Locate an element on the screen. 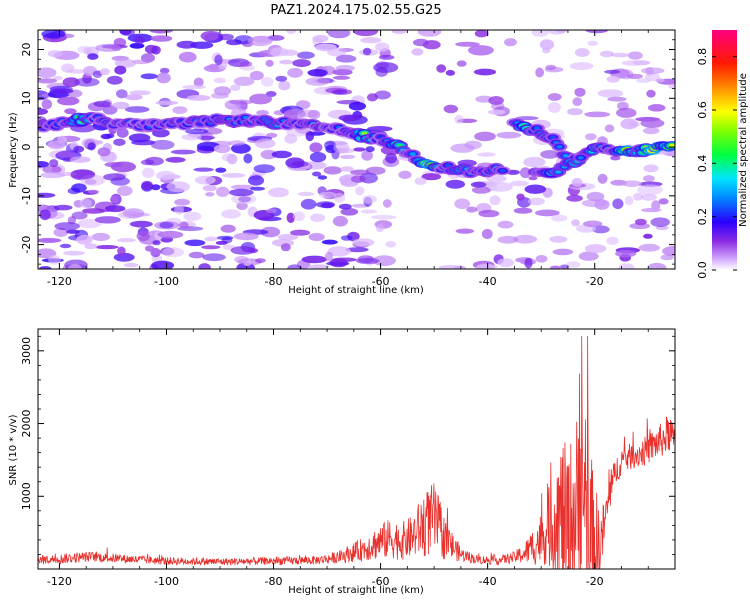  heatmap-ridge-cell is located at coordinates (412, 154).